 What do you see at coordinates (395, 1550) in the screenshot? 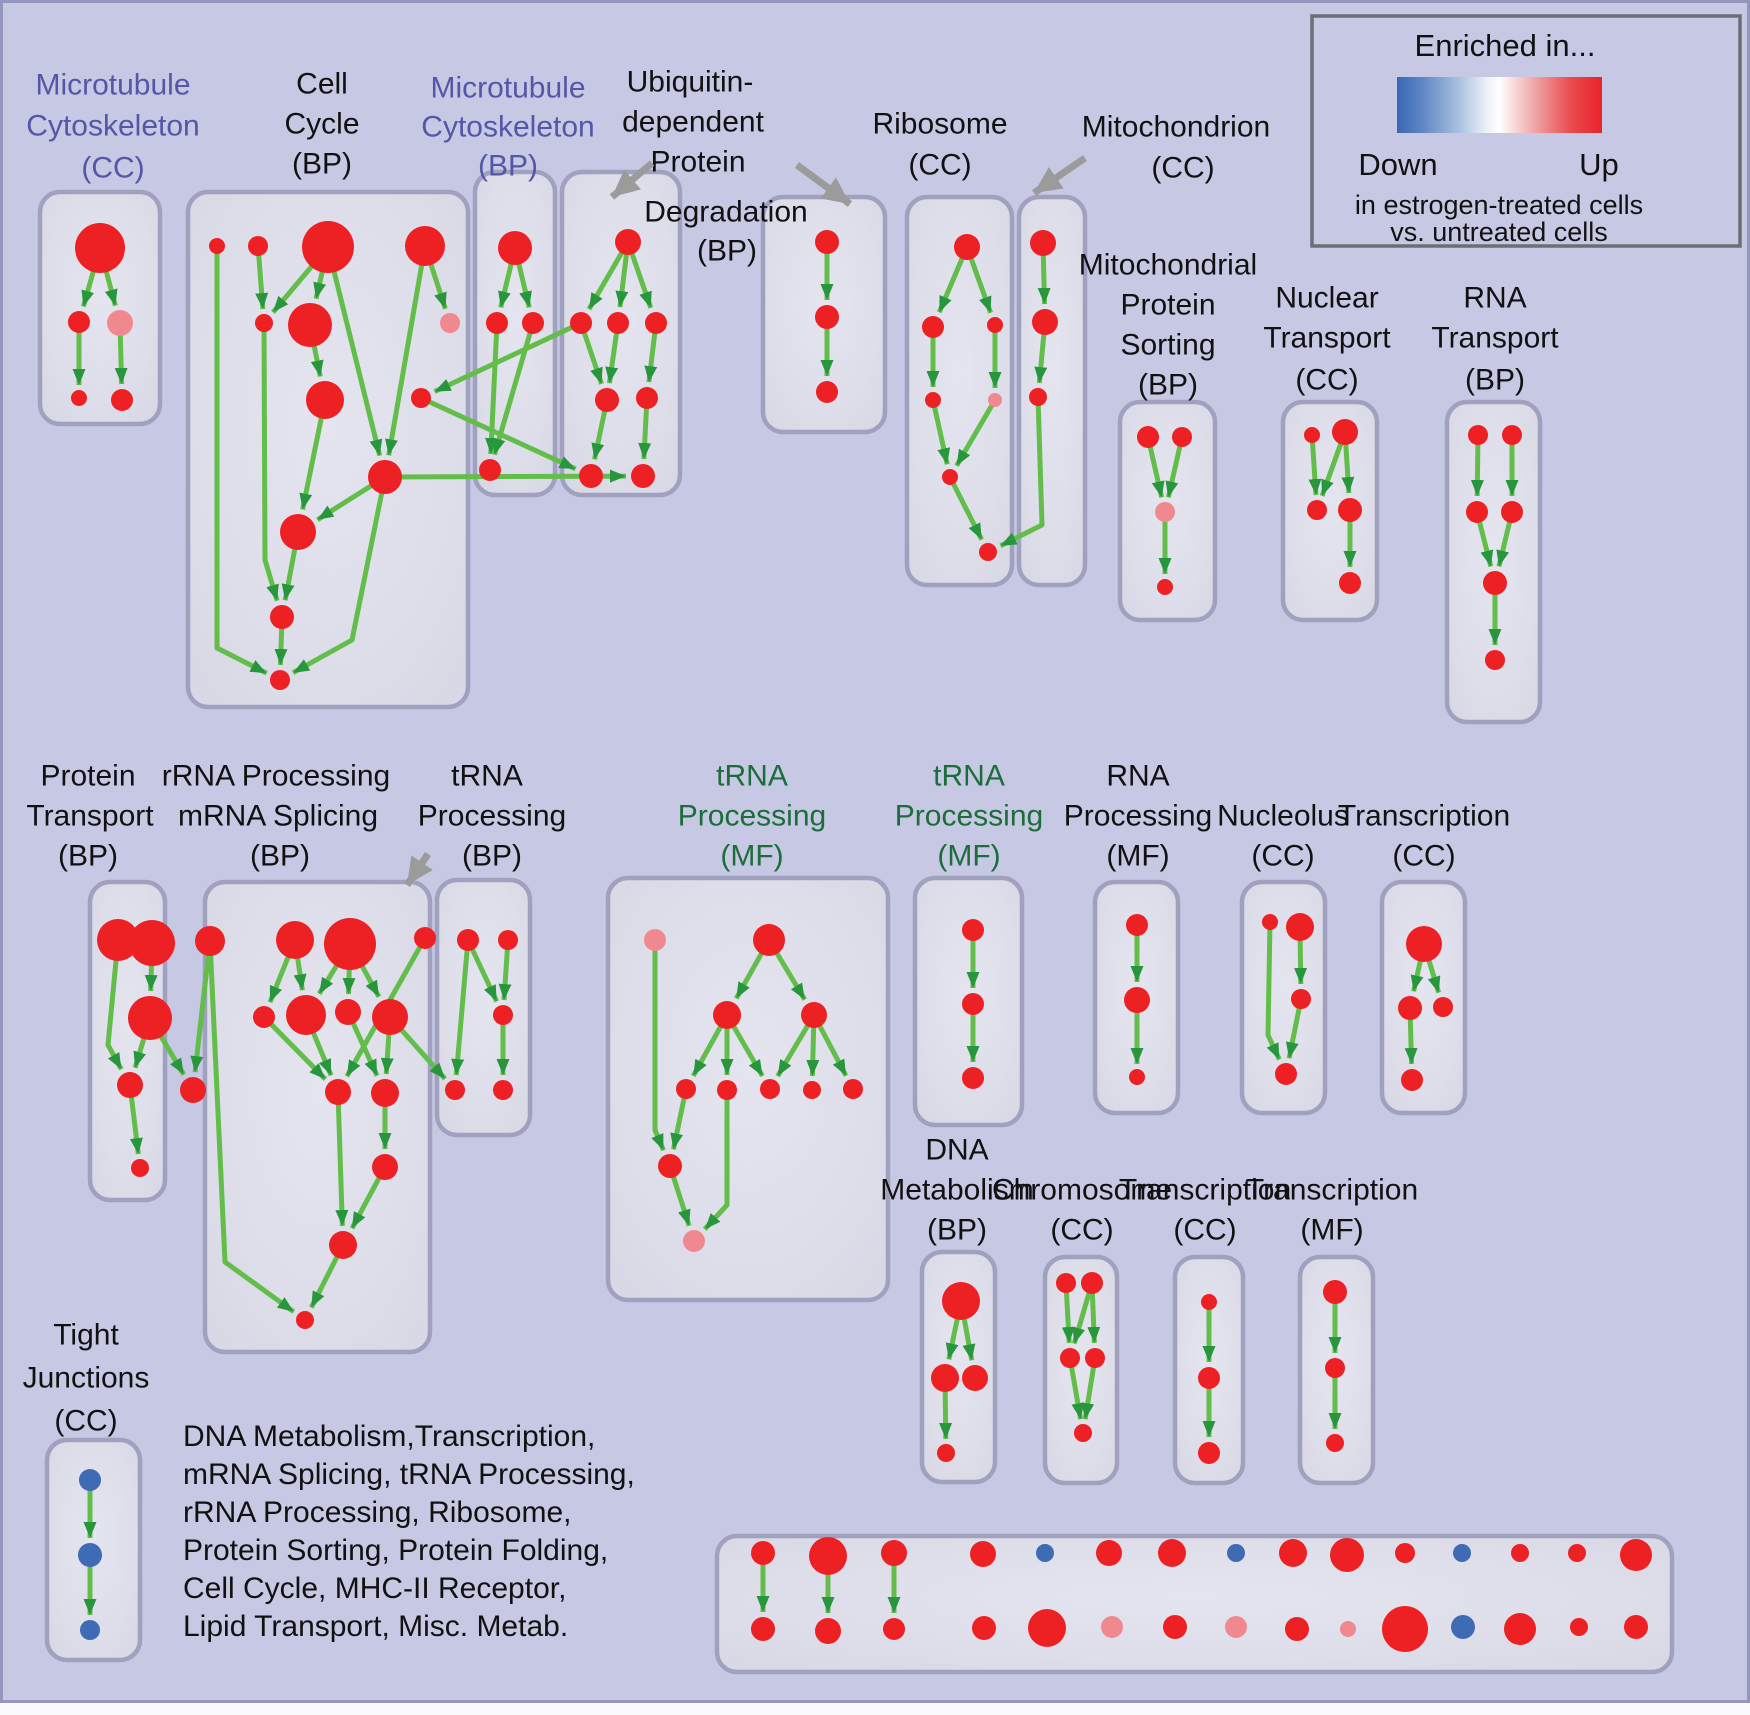
I see `misc-line-4: Protein Sorting, Protein Folding,` at bounding box center [395, 1550].